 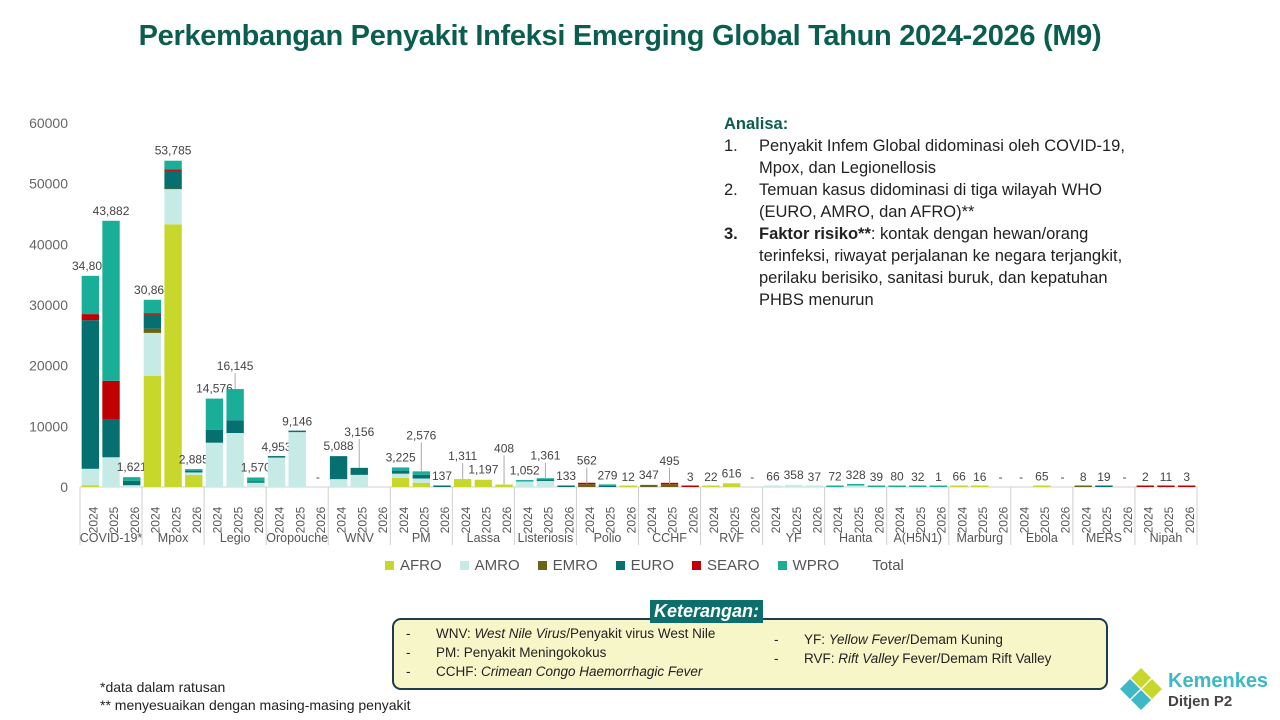 I want to click on group-label: CCHF, so click(x=669, y=538).